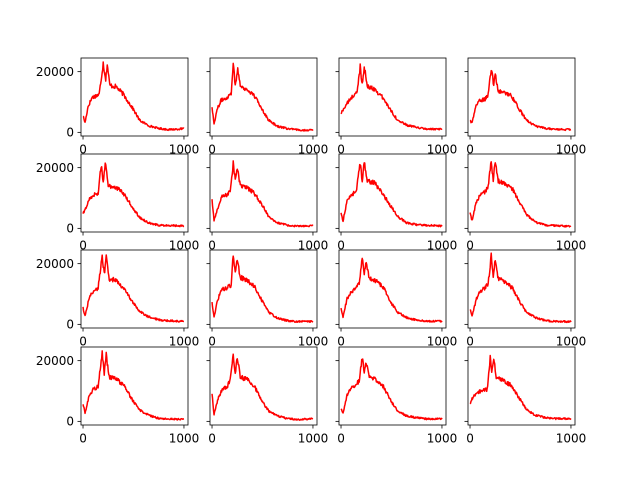 The image size is (640, 480). I want to click on subplot-8: 0 1000, so click(525, 203).